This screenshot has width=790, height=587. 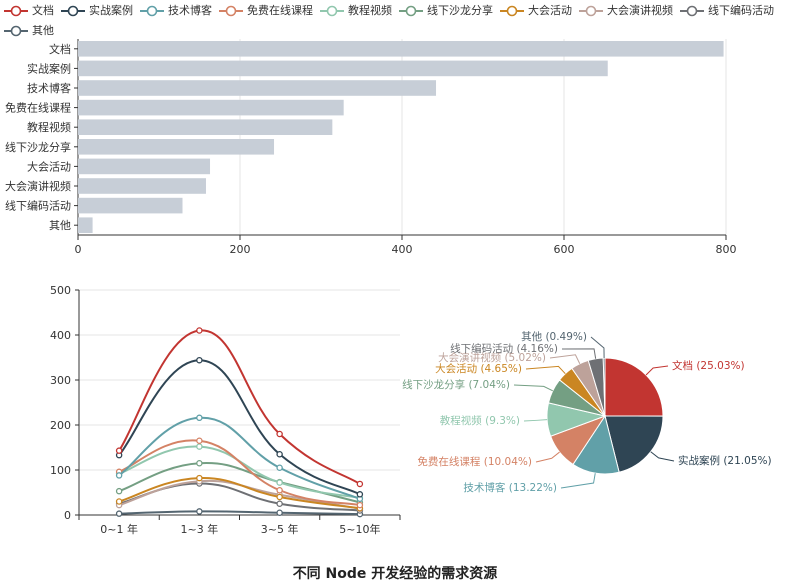 What do you see at coordinates (240, 249) in the screenshot?
I see `bar-x-tick-label: 200` at bounding box center [240, 249].